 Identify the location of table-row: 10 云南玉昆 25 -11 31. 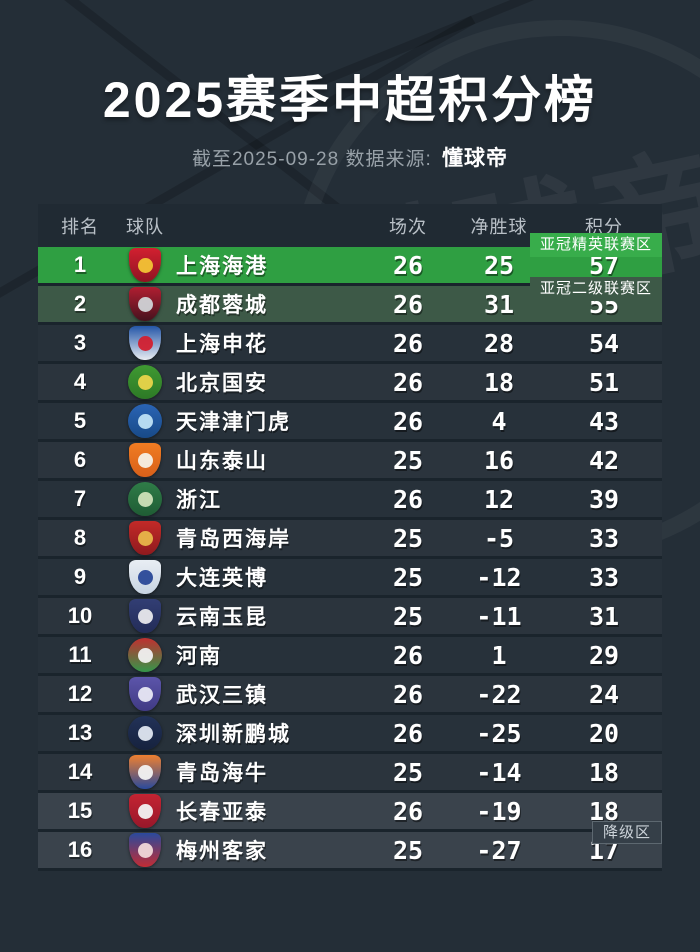
(350, 617).